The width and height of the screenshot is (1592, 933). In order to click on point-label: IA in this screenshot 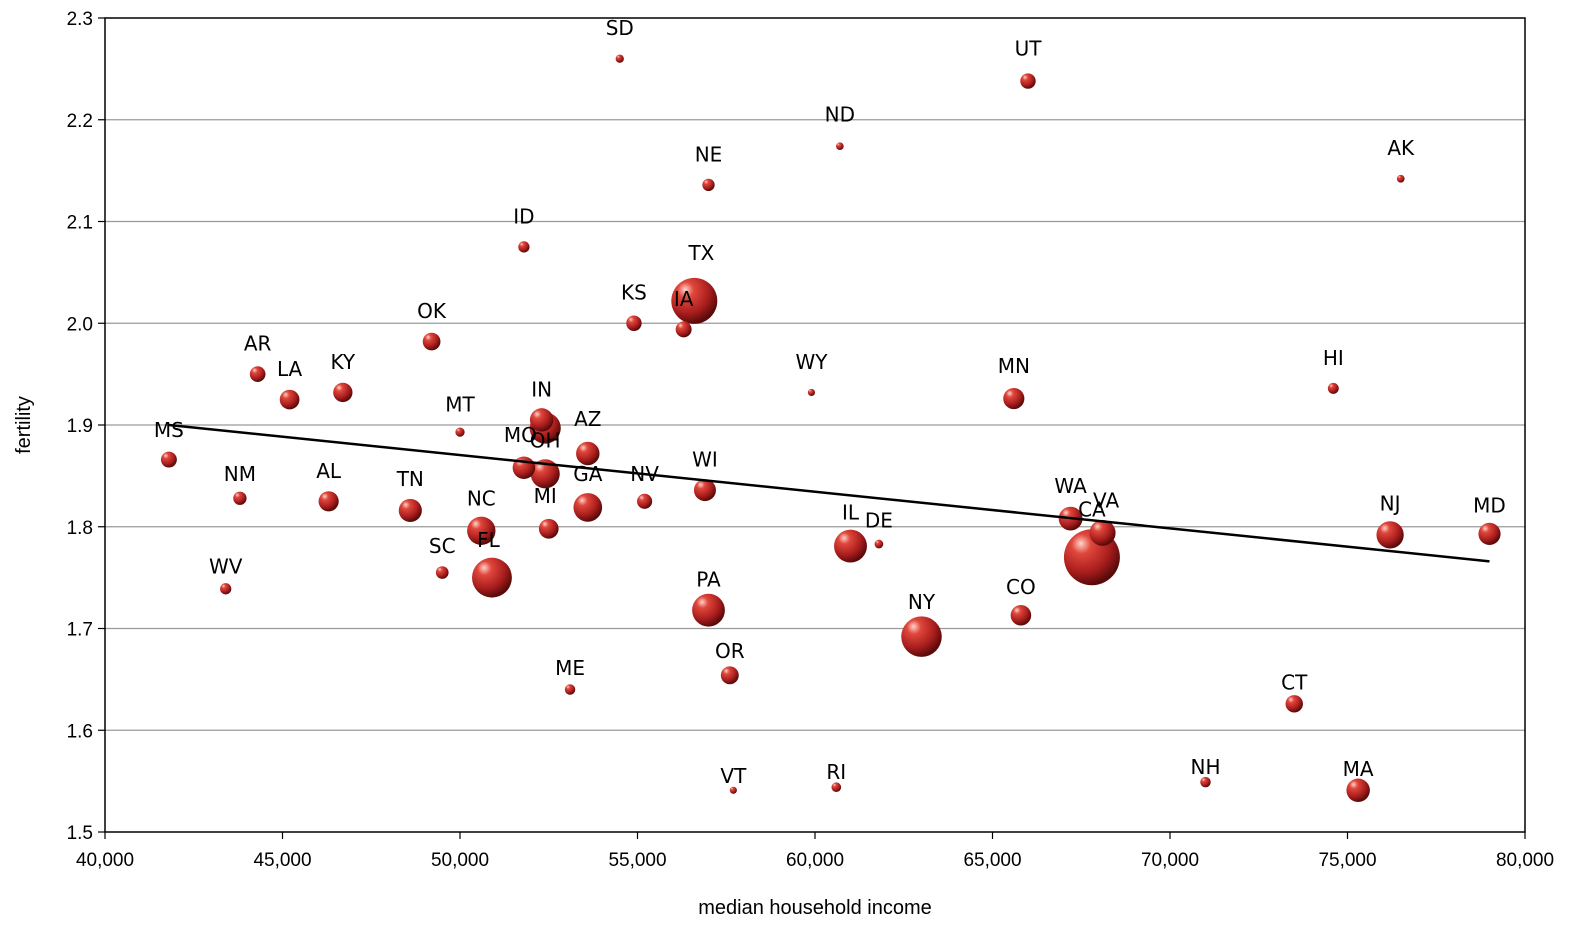, I will do `click(684, 299)`.